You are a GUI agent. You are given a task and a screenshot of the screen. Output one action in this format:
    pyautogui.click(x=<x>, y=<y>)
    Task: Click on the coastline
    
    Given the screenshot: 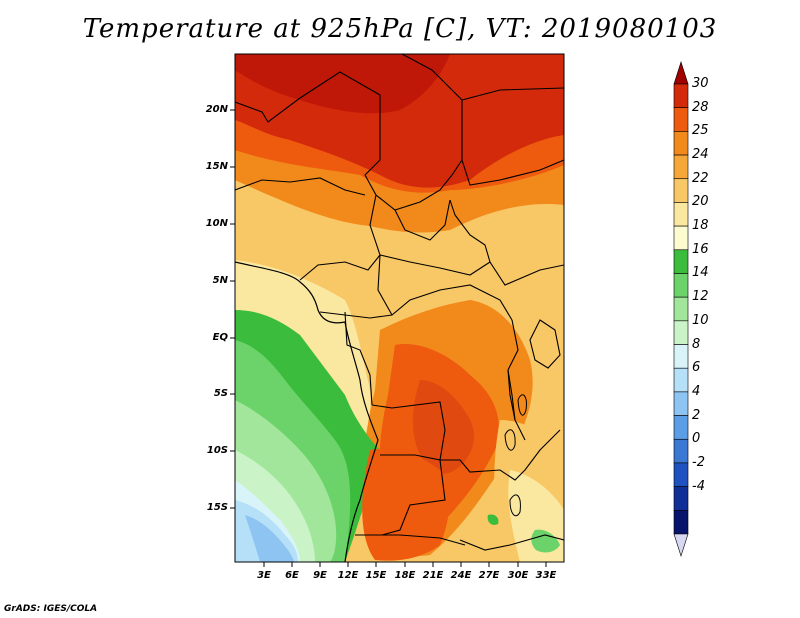 What is the action you would take?
    pyautogui.click(x=307, y=411)
    